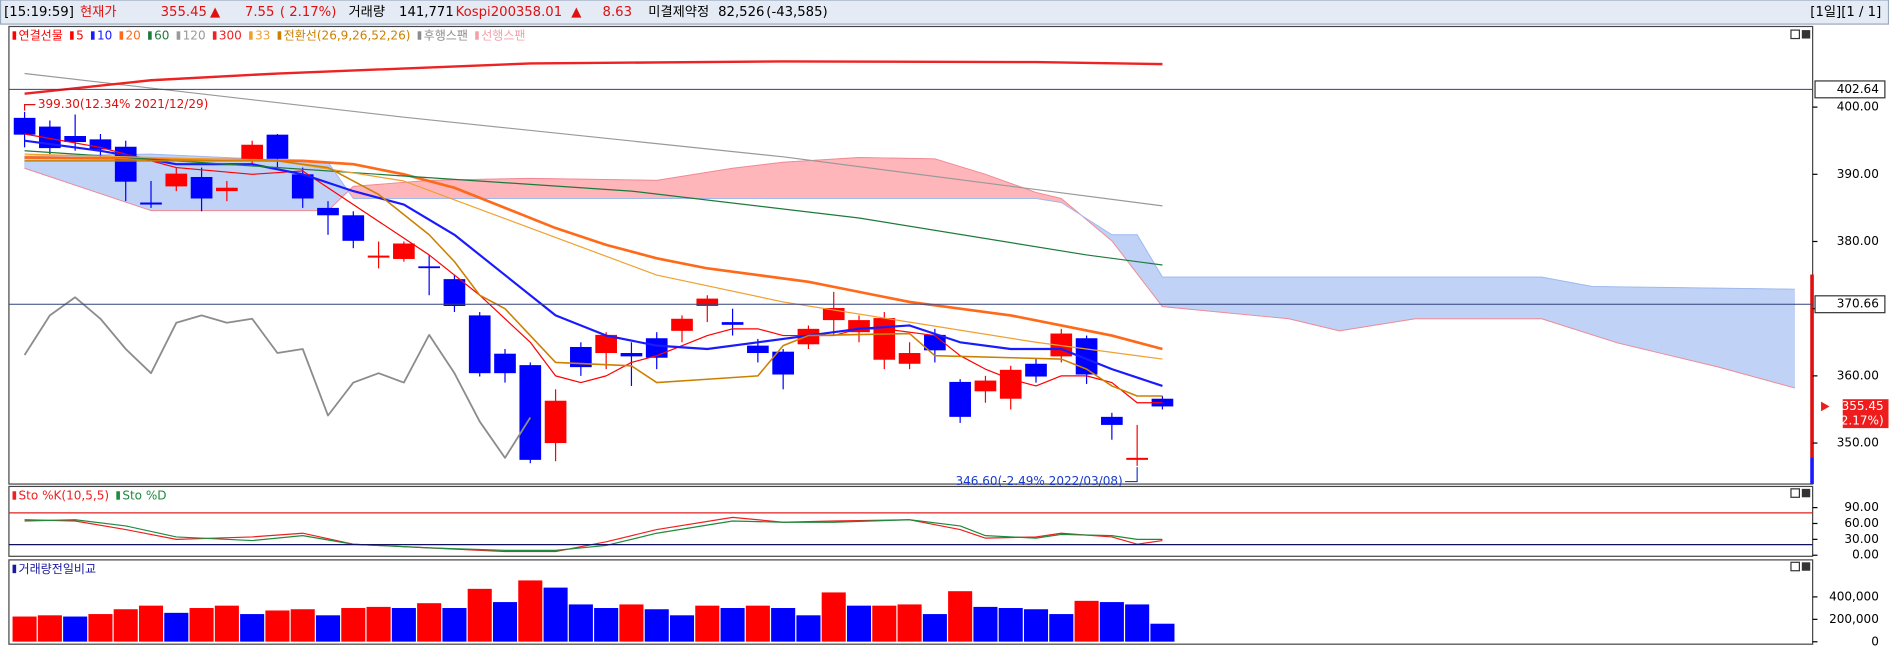 Image resolution: width=1889 pixels, height=649 pixels. What do you see at coordinates (1858, 174) in the screenshot?
I see `y-tick-label: 390.00` at bounding box center [1858, 174].